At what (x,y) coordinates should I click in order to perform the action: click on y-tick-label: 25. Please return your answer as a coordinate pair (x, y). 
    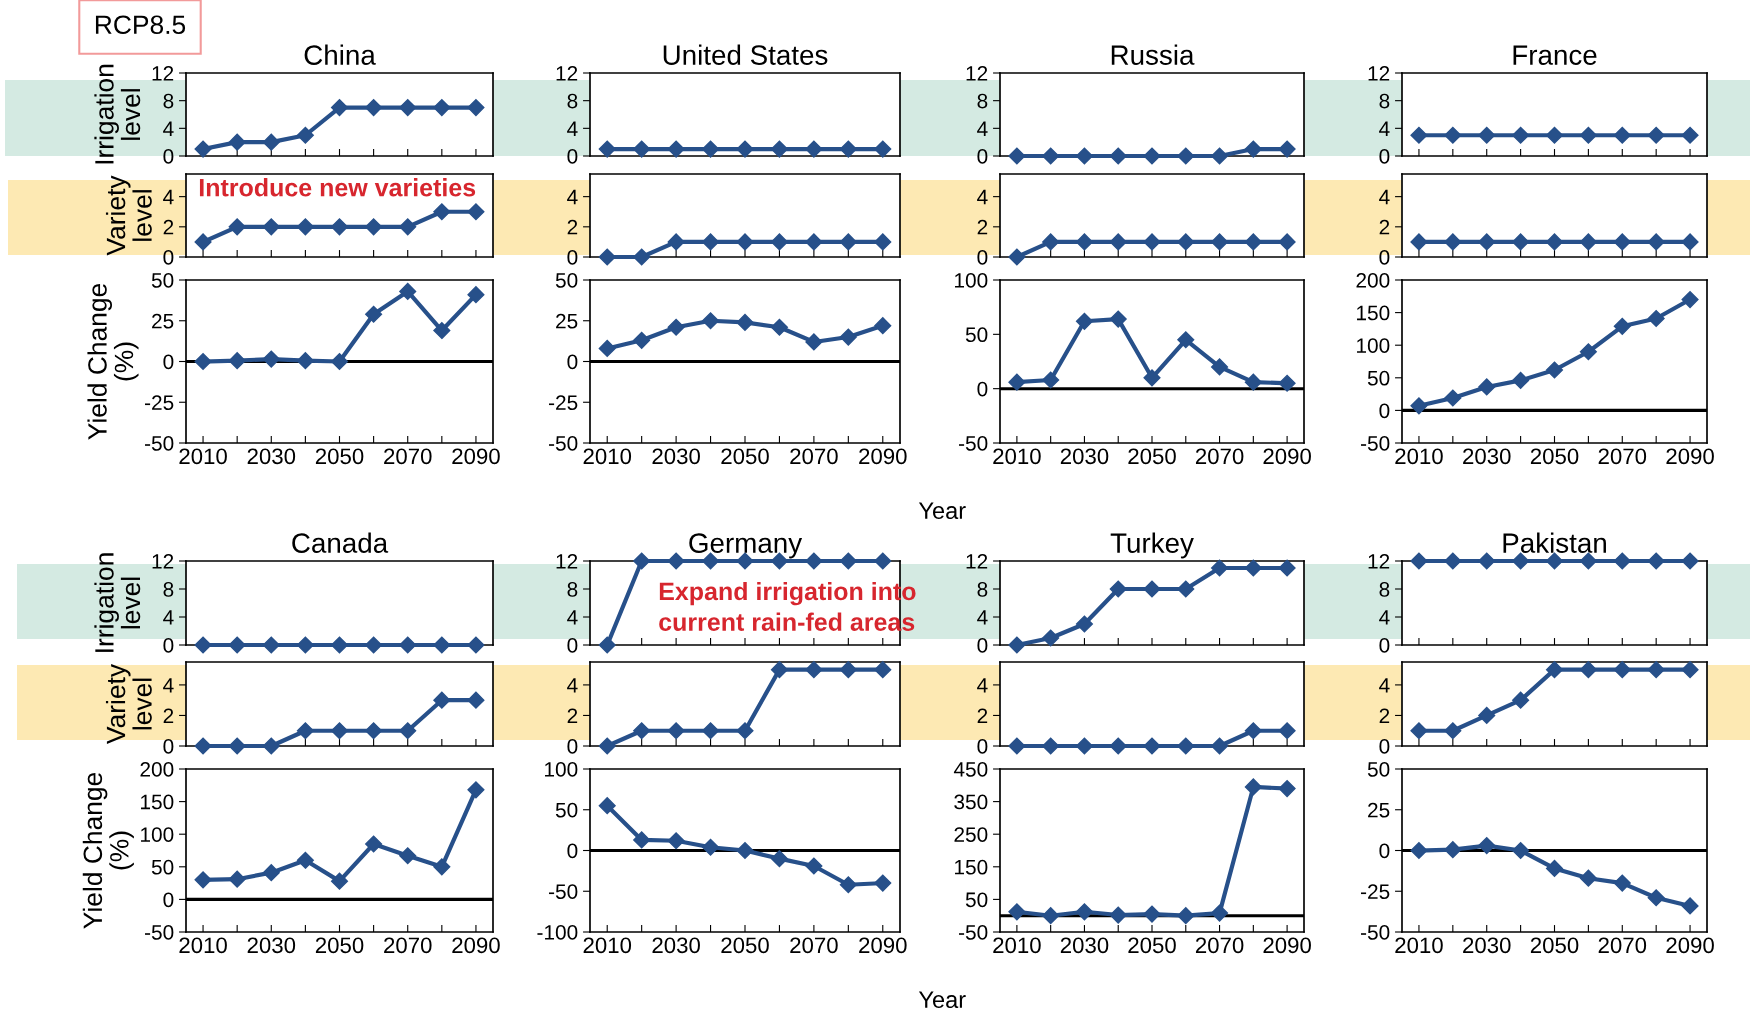
    Looking at the image, I should click on (1379, 810).